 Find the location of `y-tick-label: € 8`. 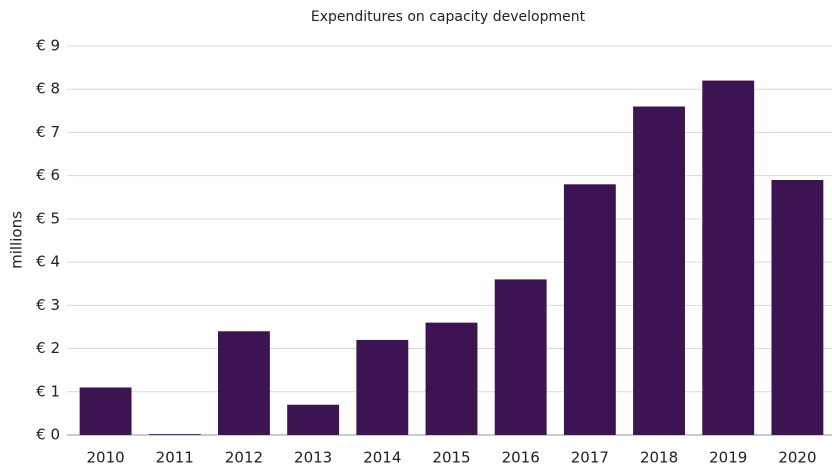

y-tick-label: € 8 is located at coordinates (48, 89).